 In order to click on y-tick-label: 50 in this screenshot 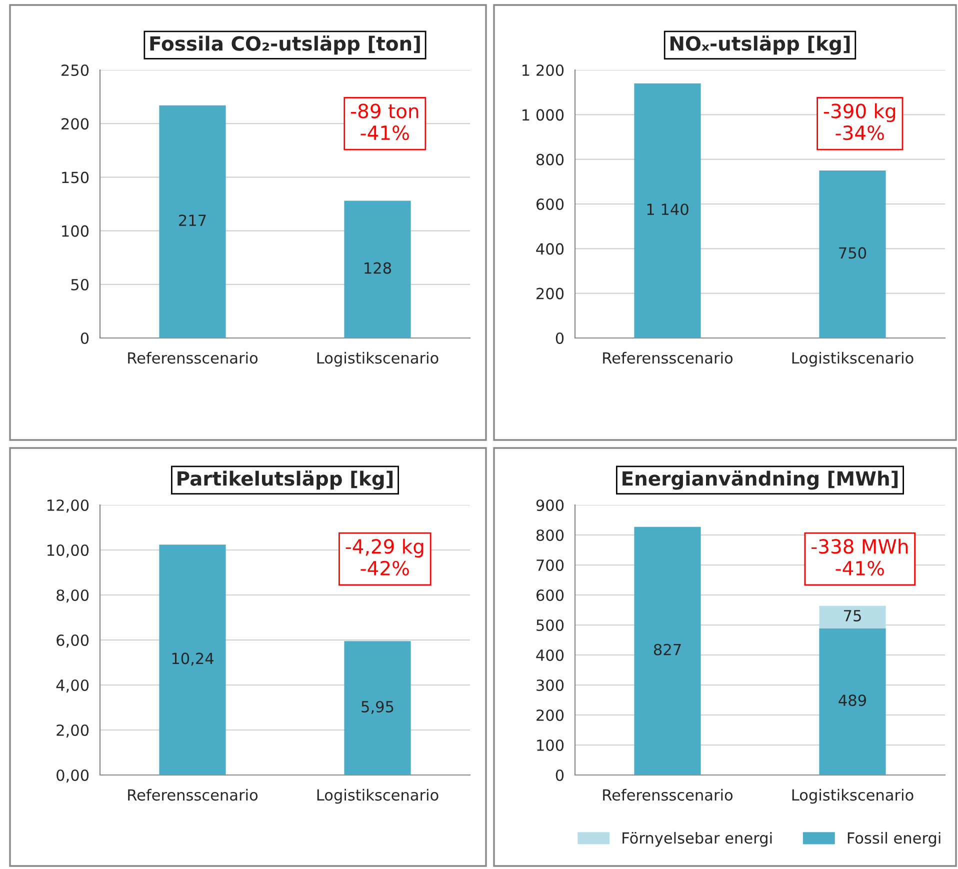, I will do `click(80, 284)`.